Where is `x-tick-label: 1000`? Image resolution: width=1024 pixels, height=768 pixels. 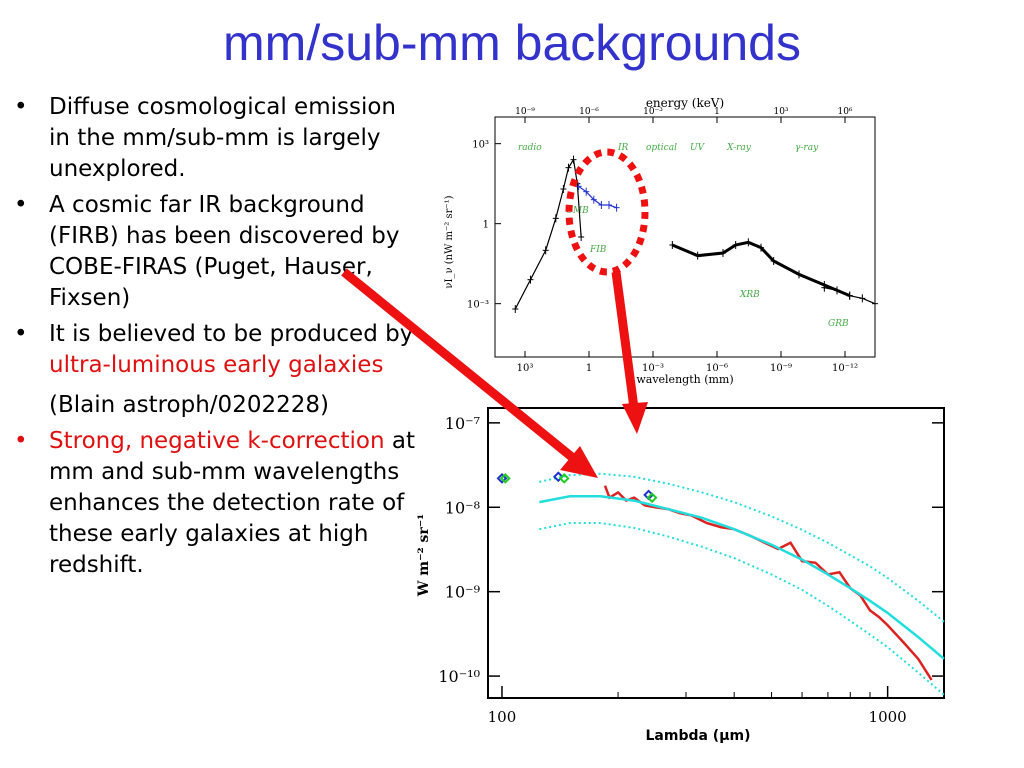 x-tick-label: 1000 is located at coordinates (888, 717).